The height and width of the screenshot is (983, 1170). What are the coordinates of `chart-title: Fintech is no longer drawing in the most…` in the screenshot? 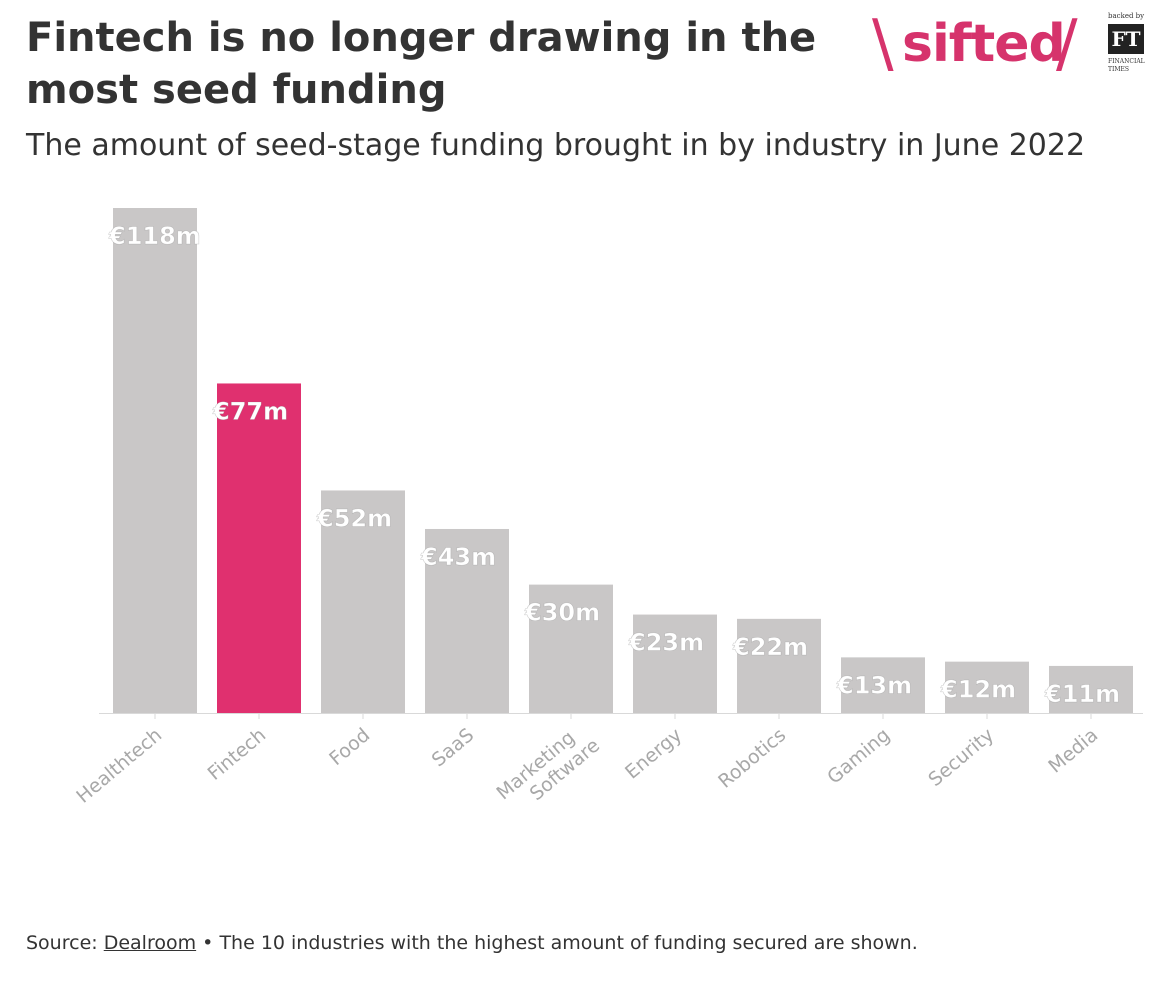 It's located at (421, 64).